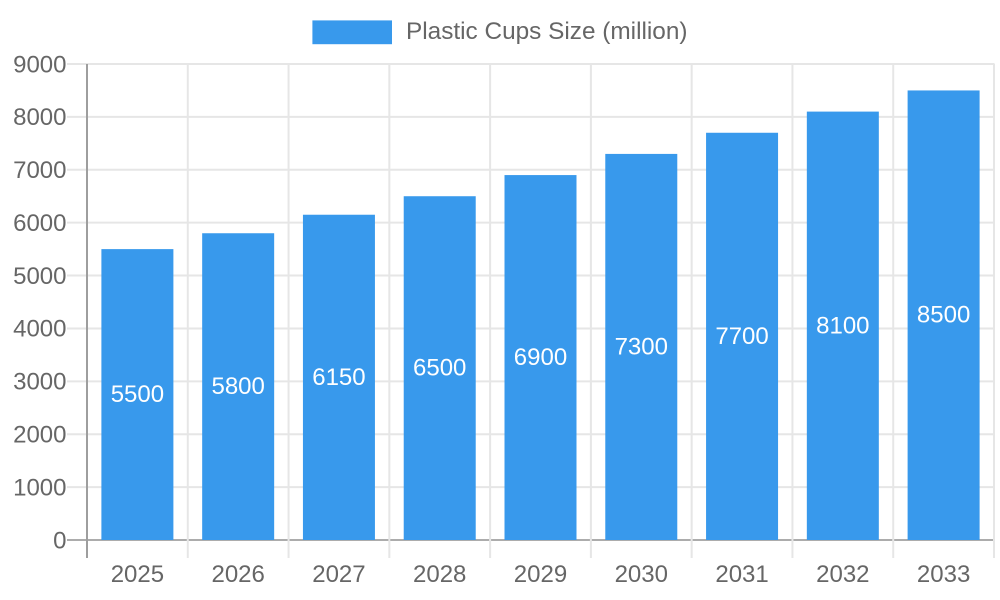 This screenshot has height=600, width=1000. I want to click on svg-text: 1000, so click(39, 487).